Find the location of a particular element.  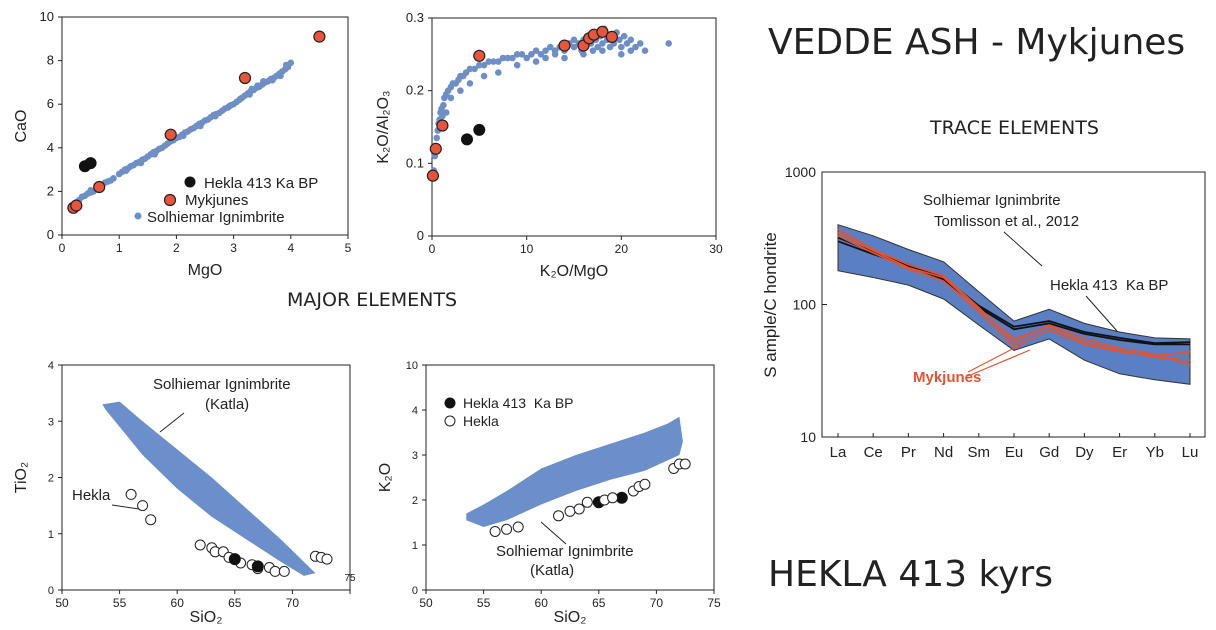

category-label: Er is located at coordinates (1119, 452).